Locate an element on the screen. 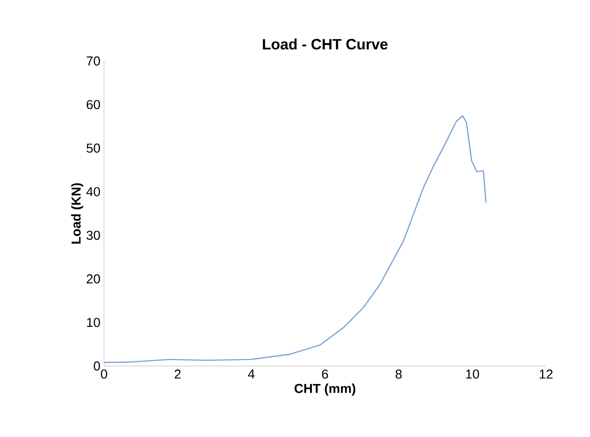  chart-title: Load - CHT Curve is located at coordinates (325, 44).